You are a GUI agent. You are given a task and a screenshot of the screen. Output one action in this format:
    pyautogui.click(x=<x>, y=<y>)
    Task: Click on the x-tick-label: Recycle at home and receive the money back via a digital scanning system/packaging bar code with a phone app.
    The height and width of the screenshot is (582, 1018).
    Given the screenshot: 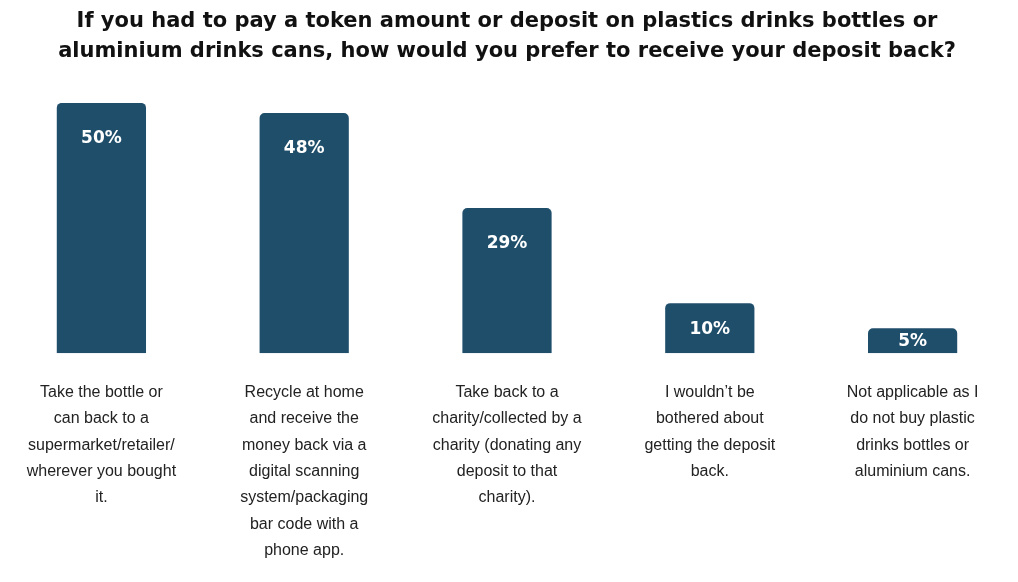 What is the action you would take?
    pyautogui.click(x=304, y=470)
    